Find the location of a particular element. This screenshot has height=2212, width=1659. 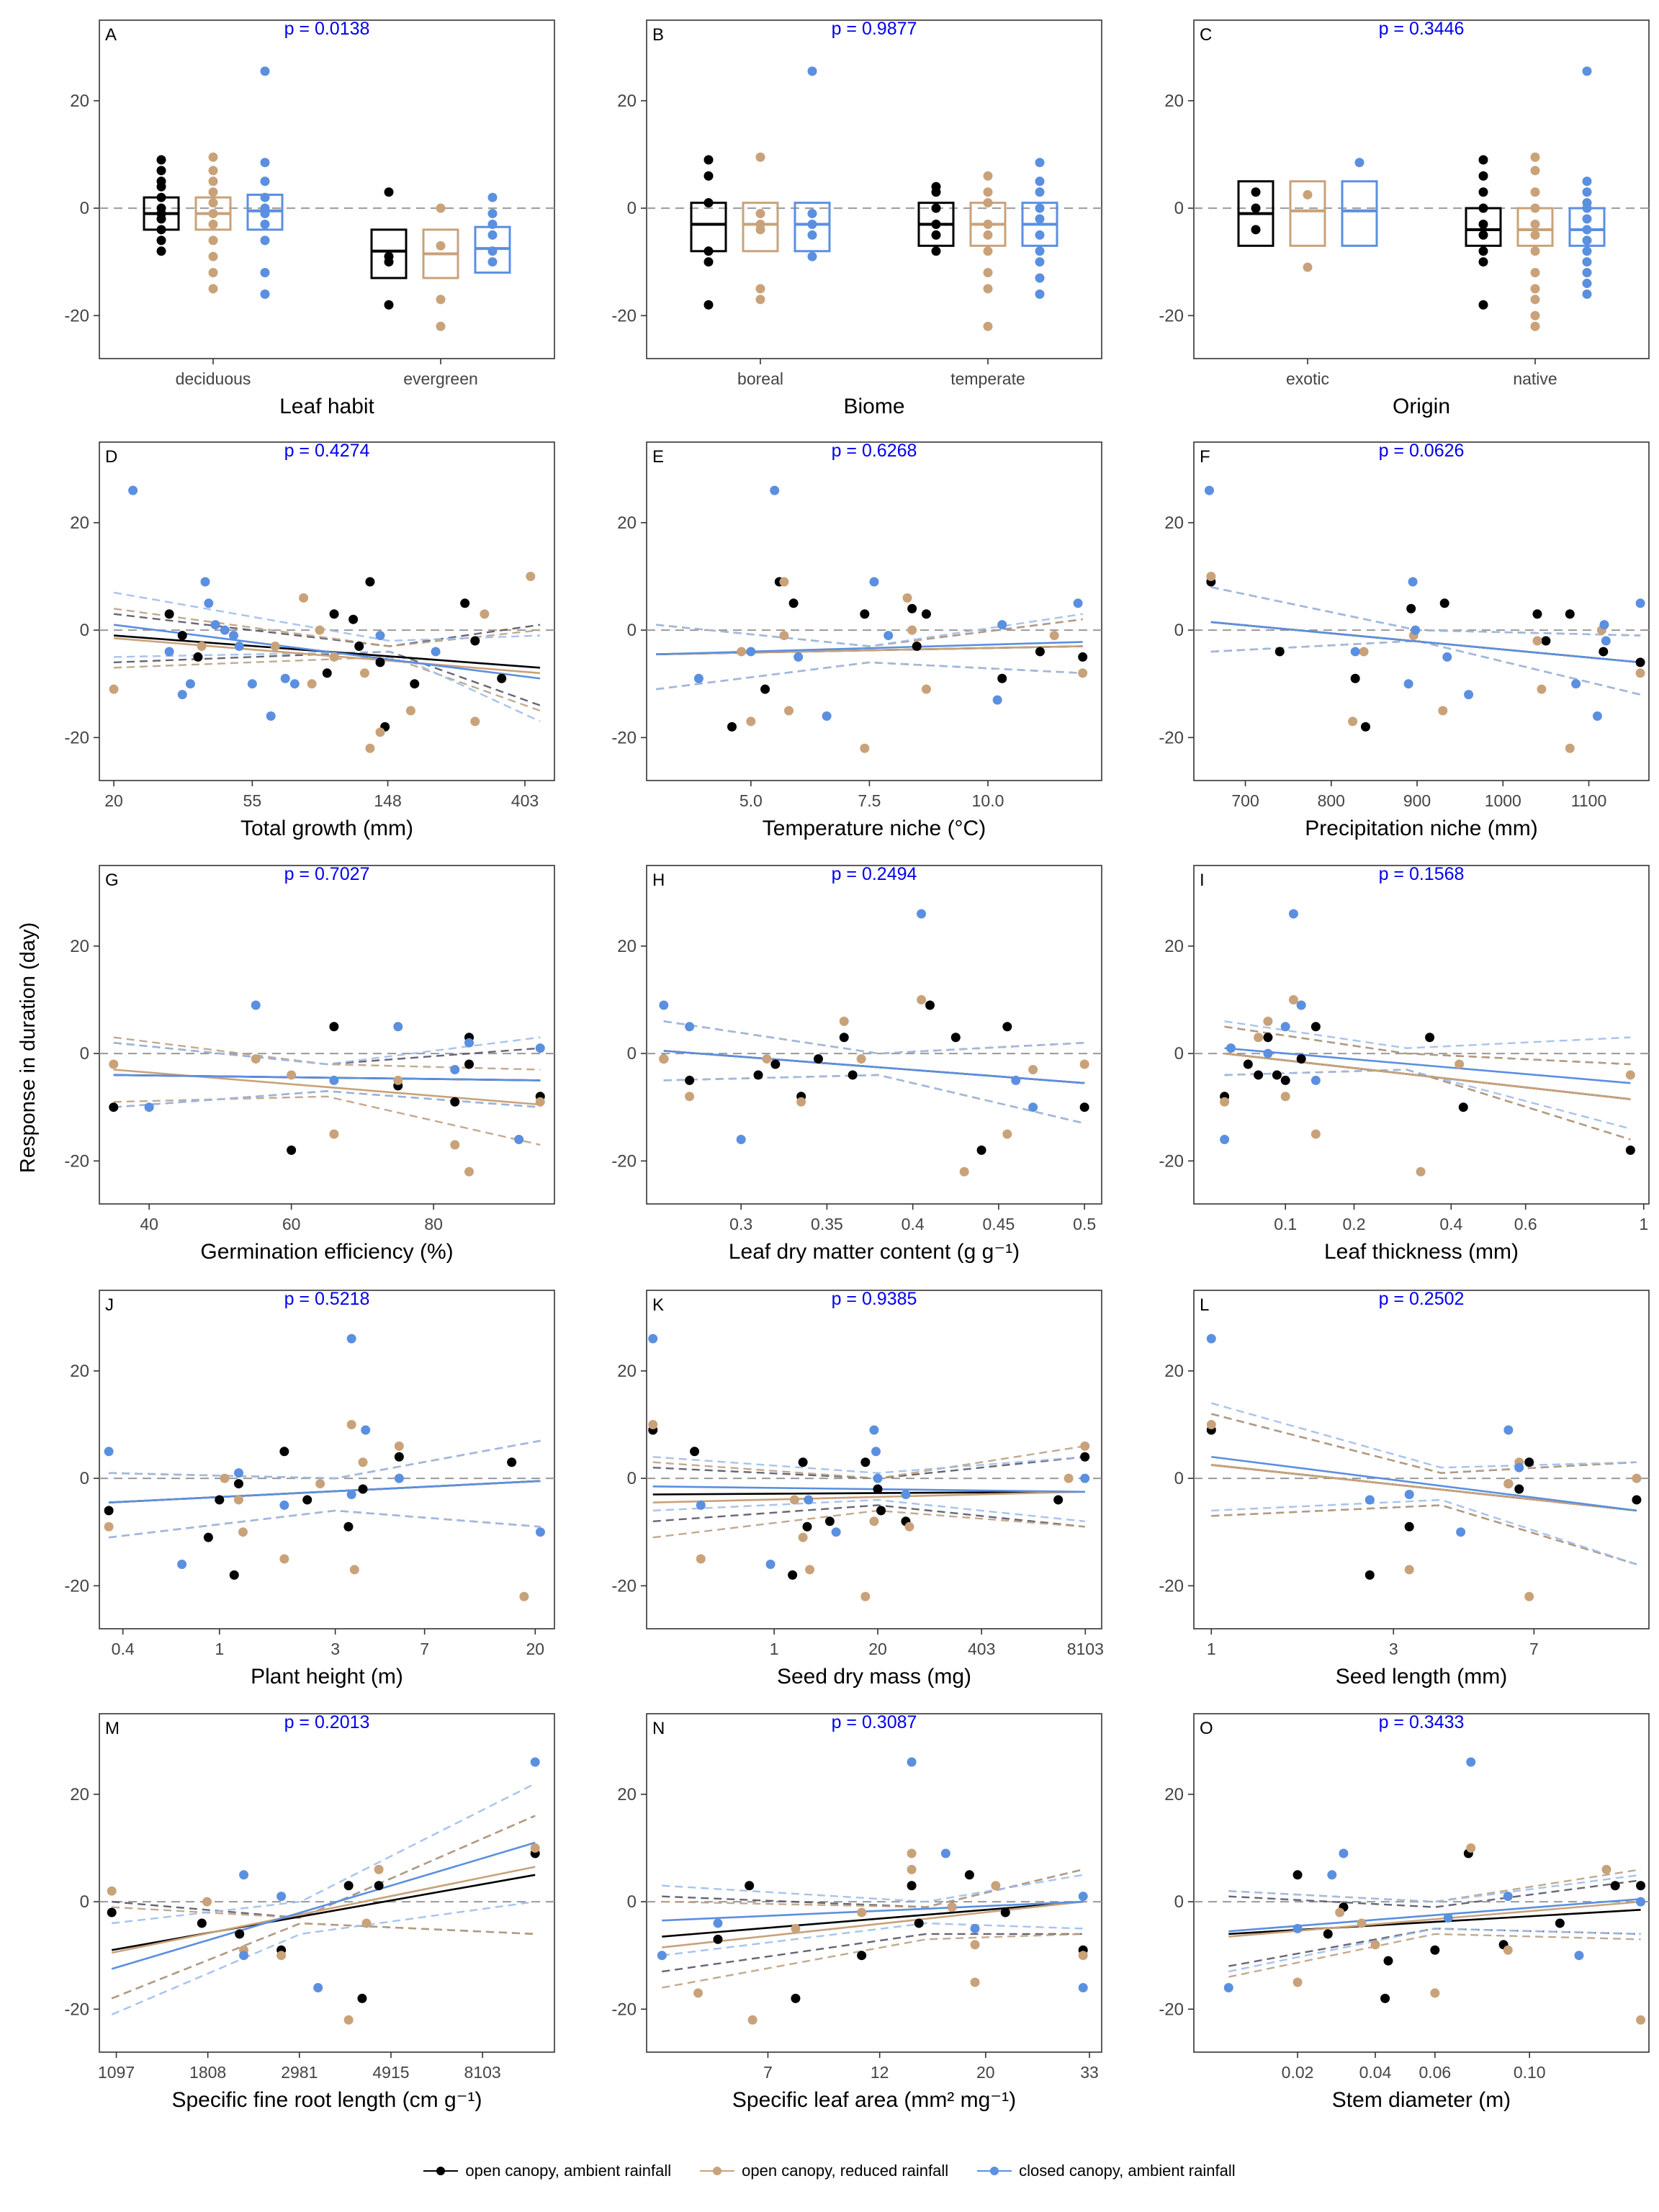

x-axis-title: Specific fine root length (cm g⁻¹) is located at coordinates (326, 2100).